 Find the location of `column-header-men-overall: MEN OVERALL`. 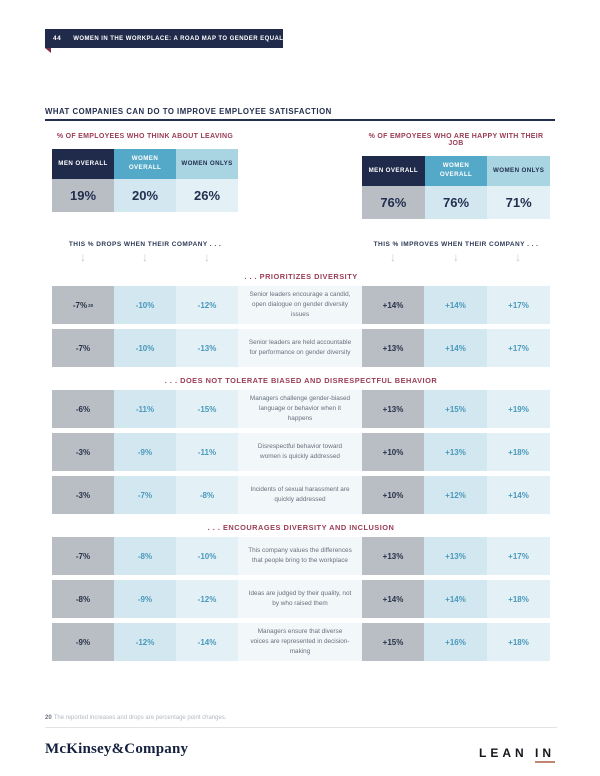

column-header-men-overall: MEN OVERALL is located at coordinates (393, 171).